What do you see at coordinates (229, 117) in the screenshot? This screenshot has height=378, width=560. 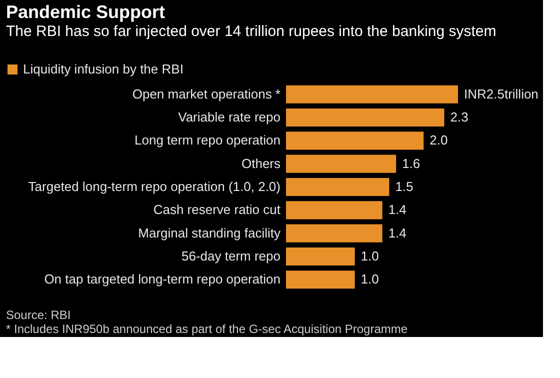 I see `y-tick-label: Variable rate repo` at bounding box center [229, 117].